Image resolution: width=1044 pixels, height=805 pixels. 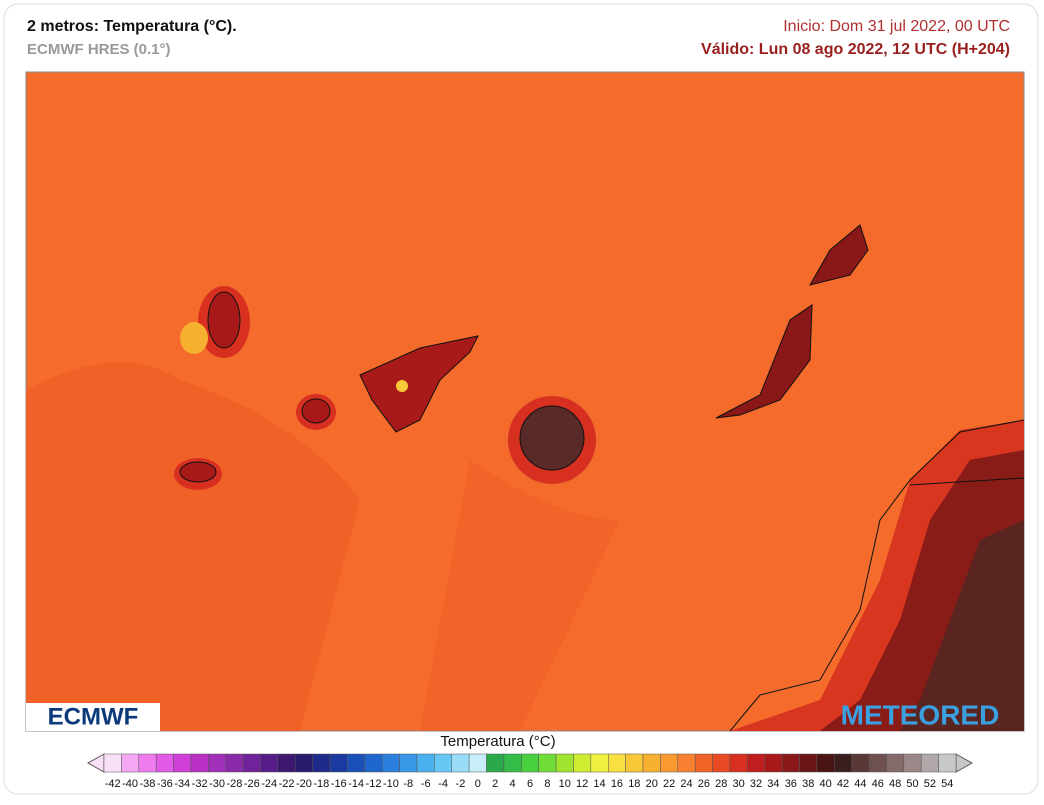 I want to click on colorbar-label: 52, so click(x=930, y=784).